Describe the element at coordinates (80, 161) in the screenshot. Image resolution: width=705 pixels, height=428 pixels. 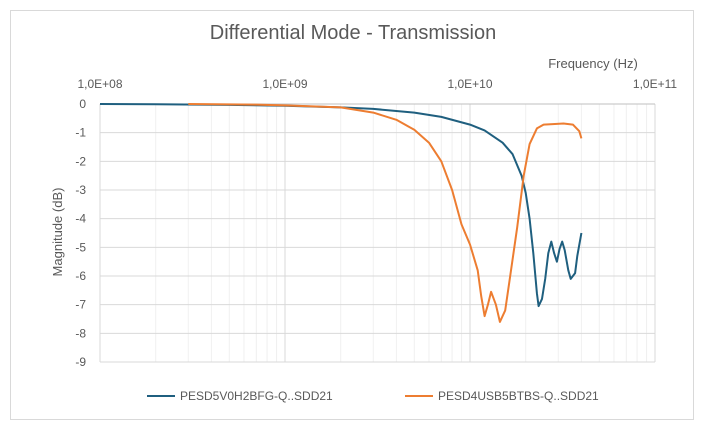
I see `y-tick-label: -2` at that location.